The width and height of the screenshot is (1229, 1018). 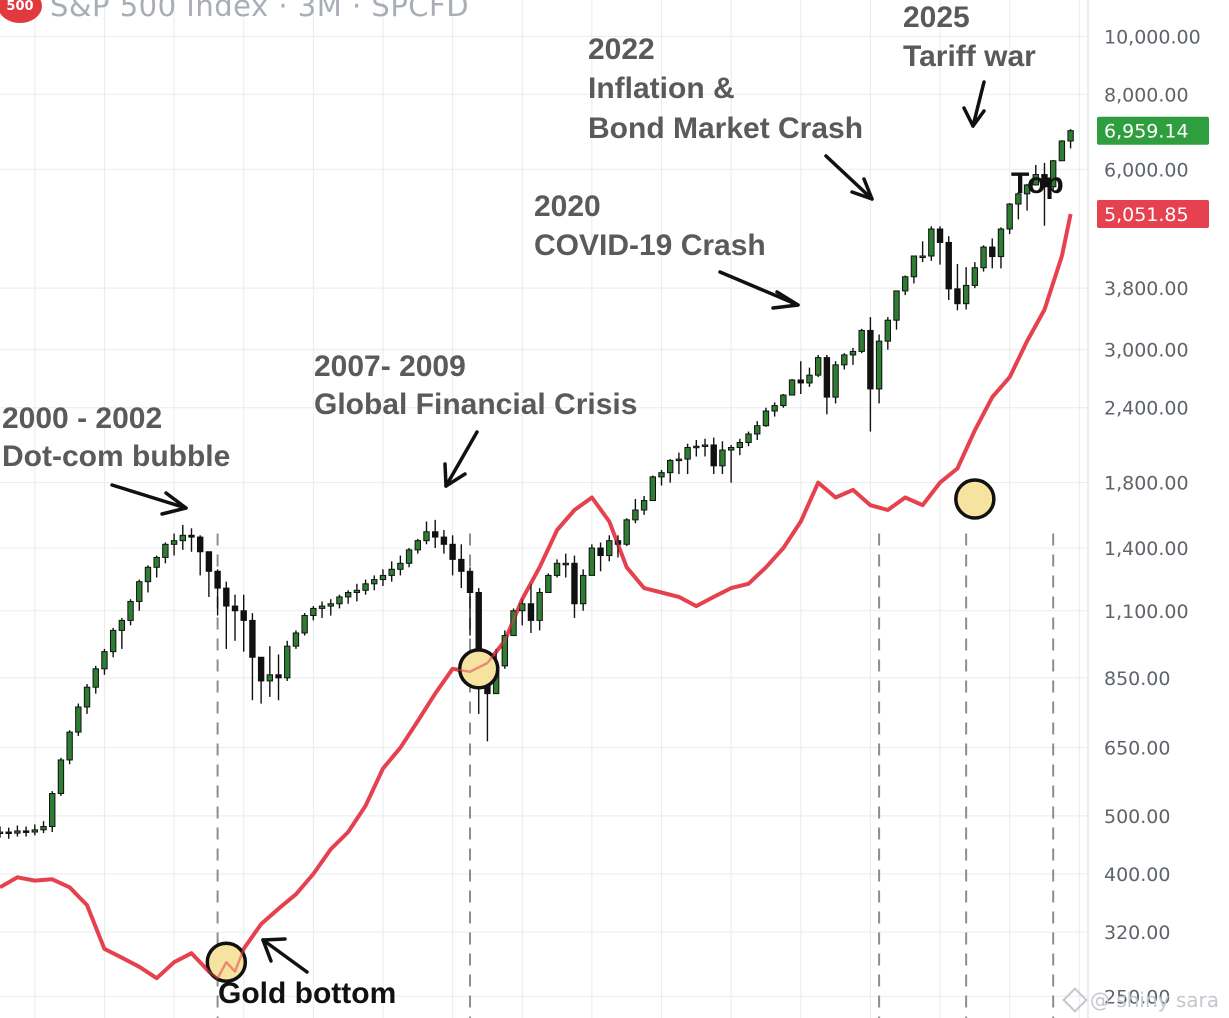 What do you see at coordinates (1037, 183) in the screenshot?
I see `annotation-top: Top` at bounding box center [1037, 183].